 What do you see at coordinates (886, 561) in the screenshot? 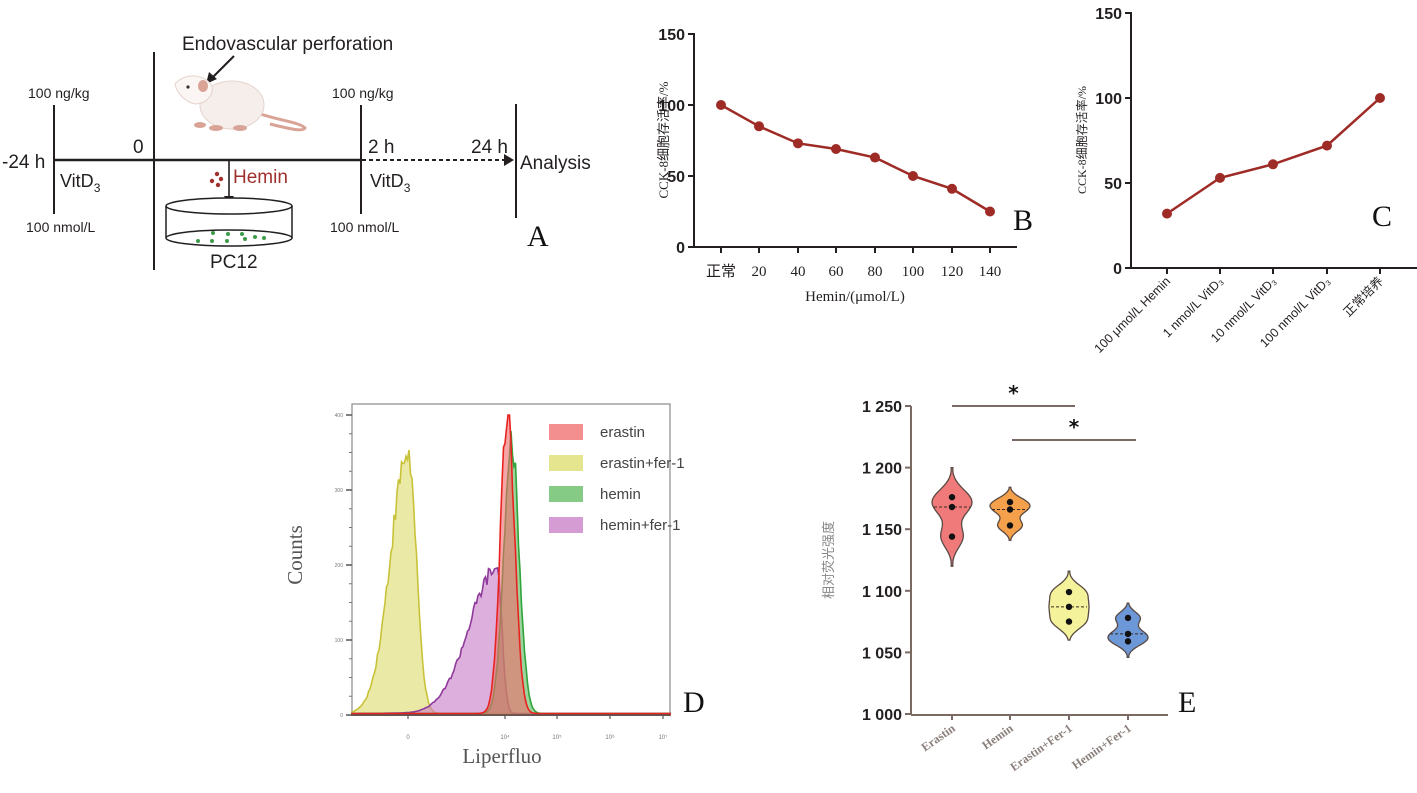
I see `chart-e-y-ticks: 1 000 1 050 1 100 1 150 1 200 1 250` at bounding box center [886, 561].